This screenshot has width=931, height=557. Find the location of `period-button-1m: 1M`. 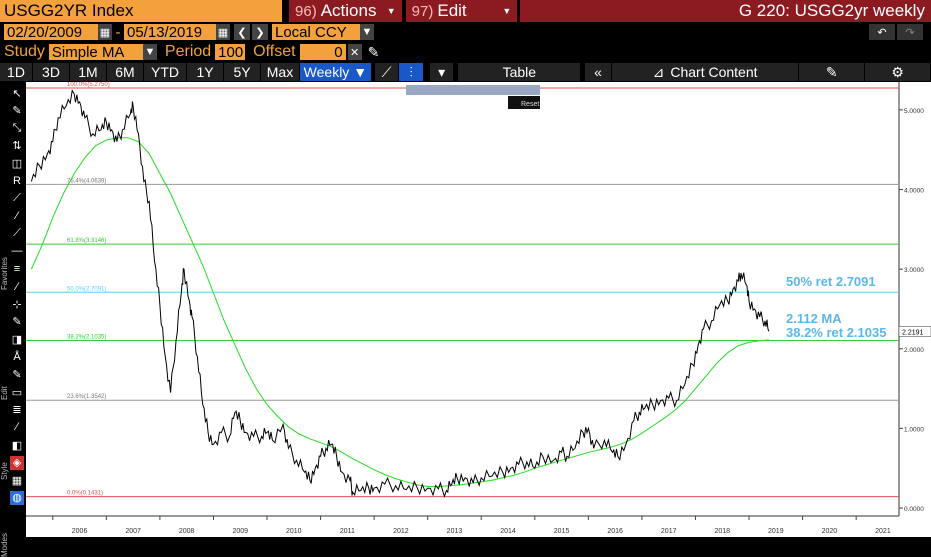

period-button-1m: 1M is located at coordinates (88, 72).